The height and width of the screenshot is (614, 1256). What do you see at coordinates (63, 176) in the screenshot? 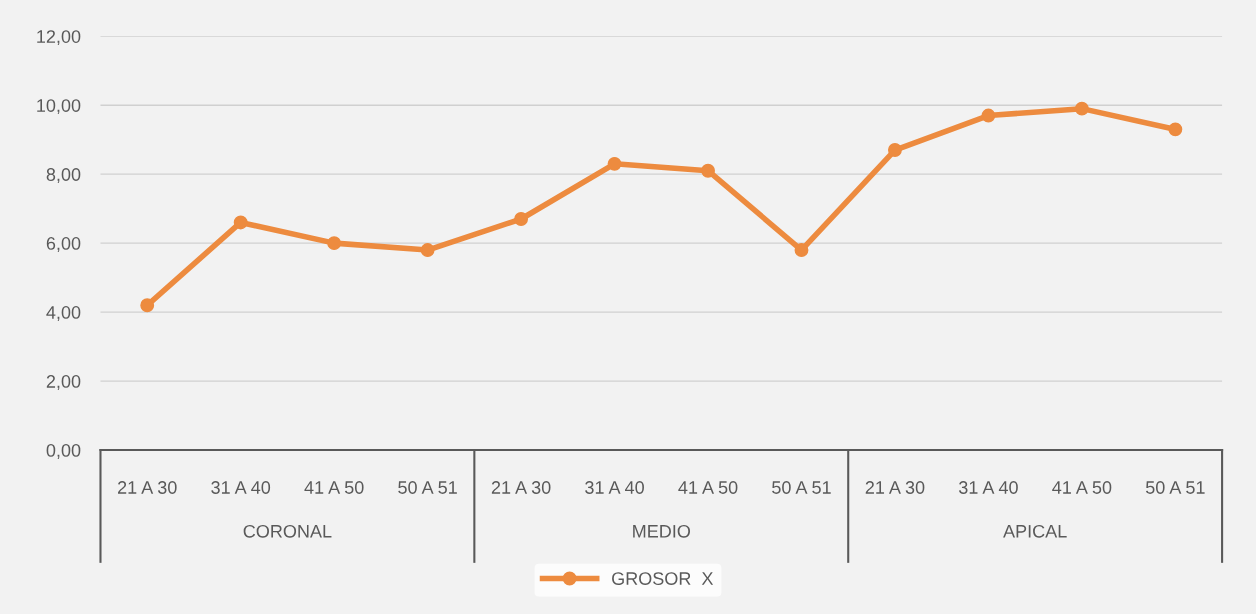
I see `y-tick-label: 8,00` at bounding box center [63, 176].